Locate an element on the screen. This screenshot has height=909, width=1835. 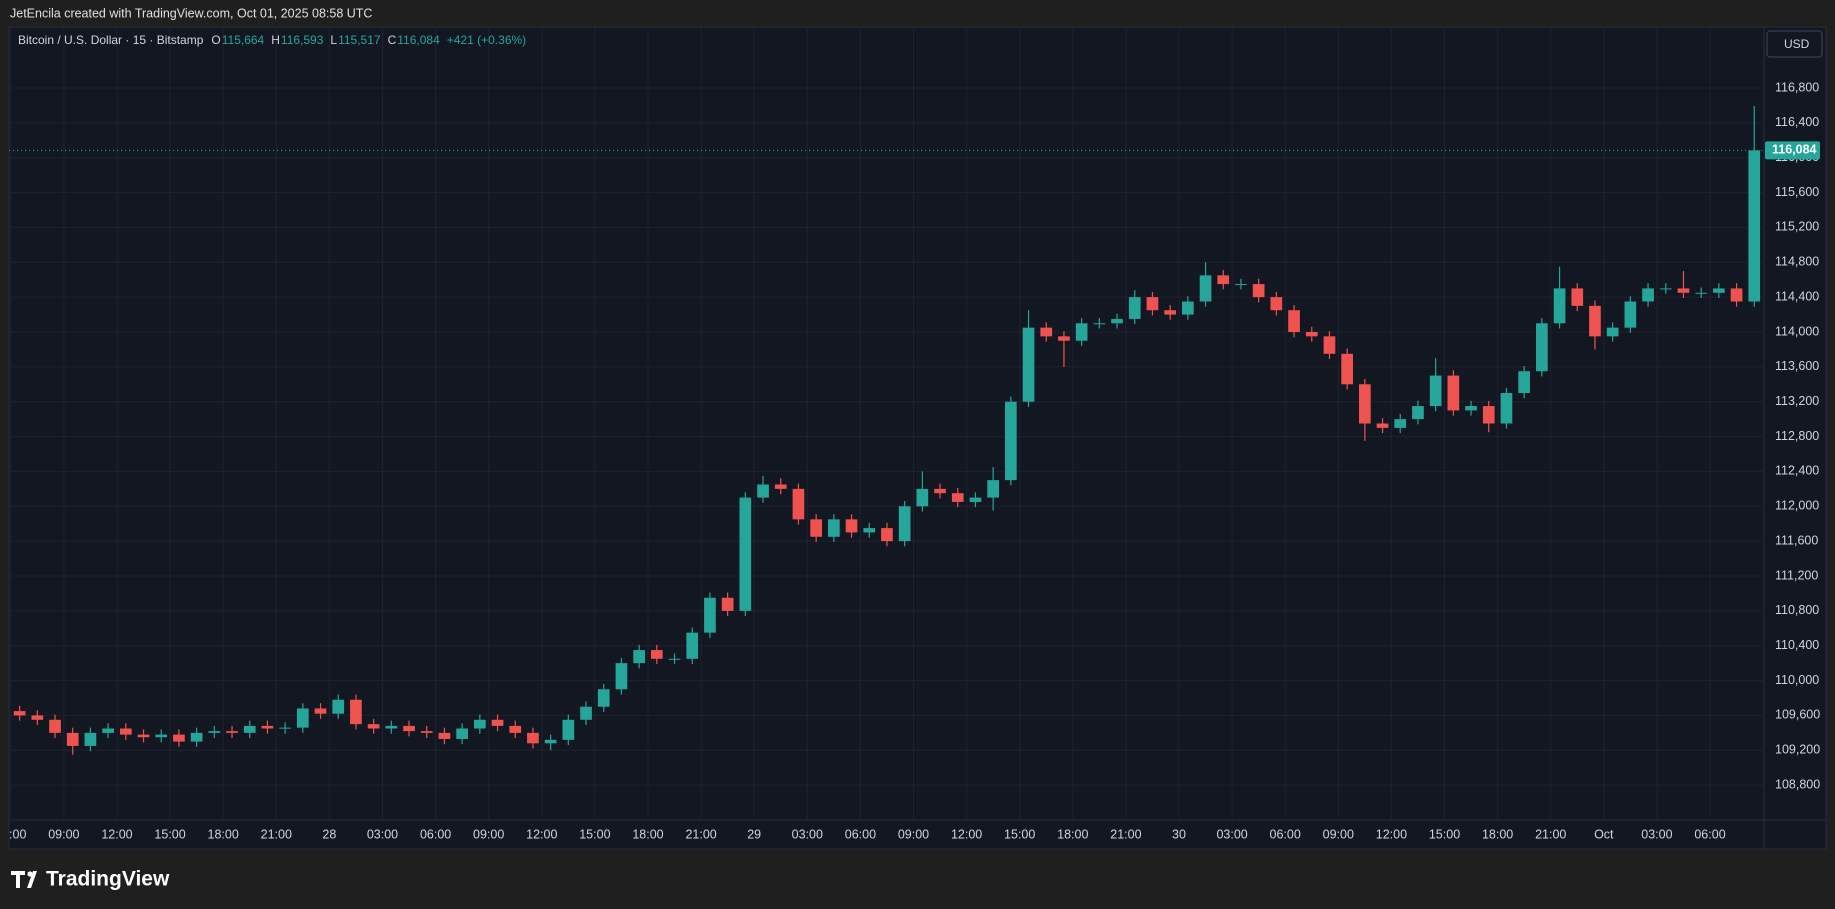
legend-value: 115,664 is located at coordinates (243, 40).